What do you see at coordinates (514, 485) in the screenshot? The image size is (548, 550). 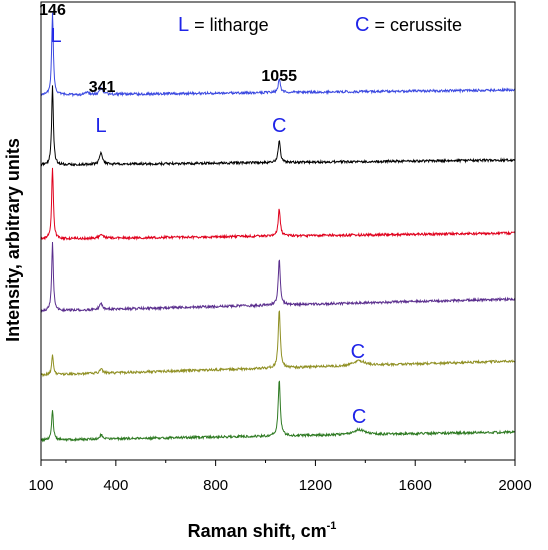 I see `x-tick-label: 2000` at bounding box center [514, 485].